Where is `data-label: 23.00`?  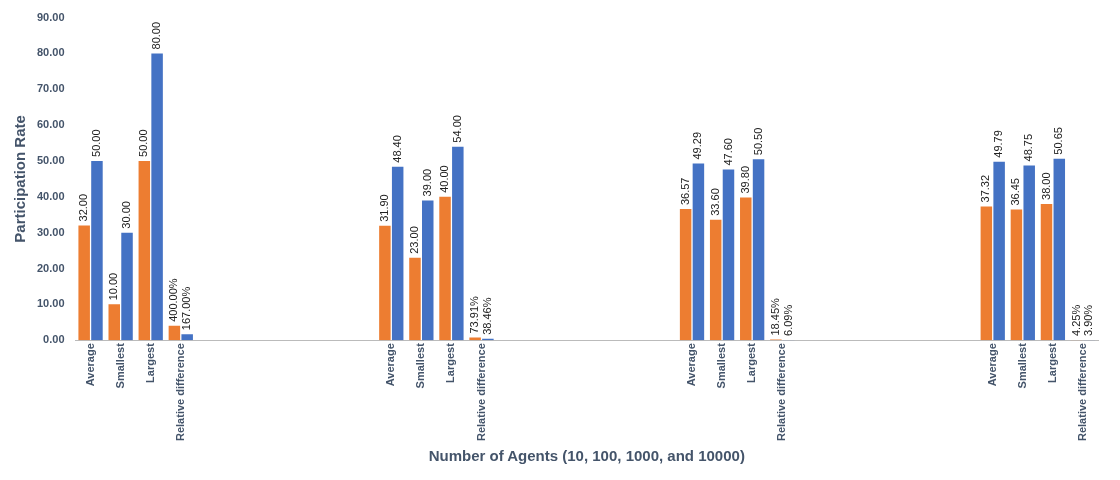 data-label: 23.00 is located at coordinates (414, 240).